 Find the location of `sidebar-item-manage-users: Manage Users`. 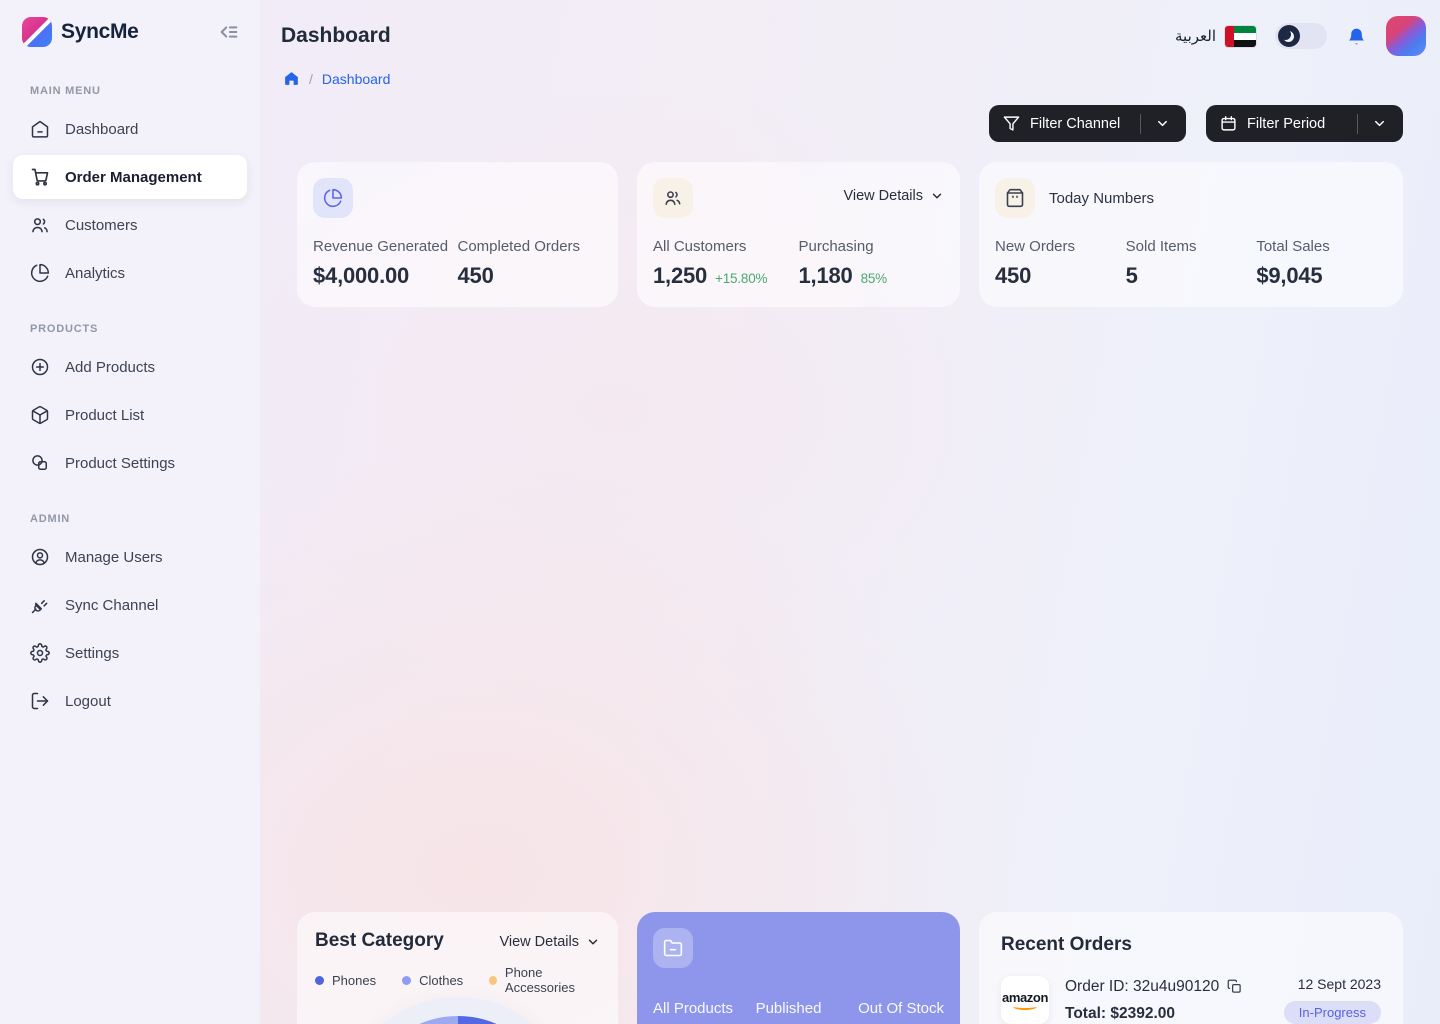

sidebar-item-manage-users: Manage Users is located at coordinates (130, 557).